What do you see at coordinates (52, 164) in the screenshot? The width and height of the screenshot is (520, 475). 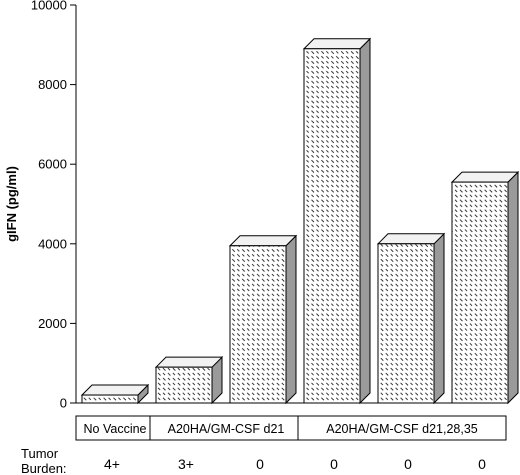 I see `y-tick-label: 6000` at bounding box center [52, 164].